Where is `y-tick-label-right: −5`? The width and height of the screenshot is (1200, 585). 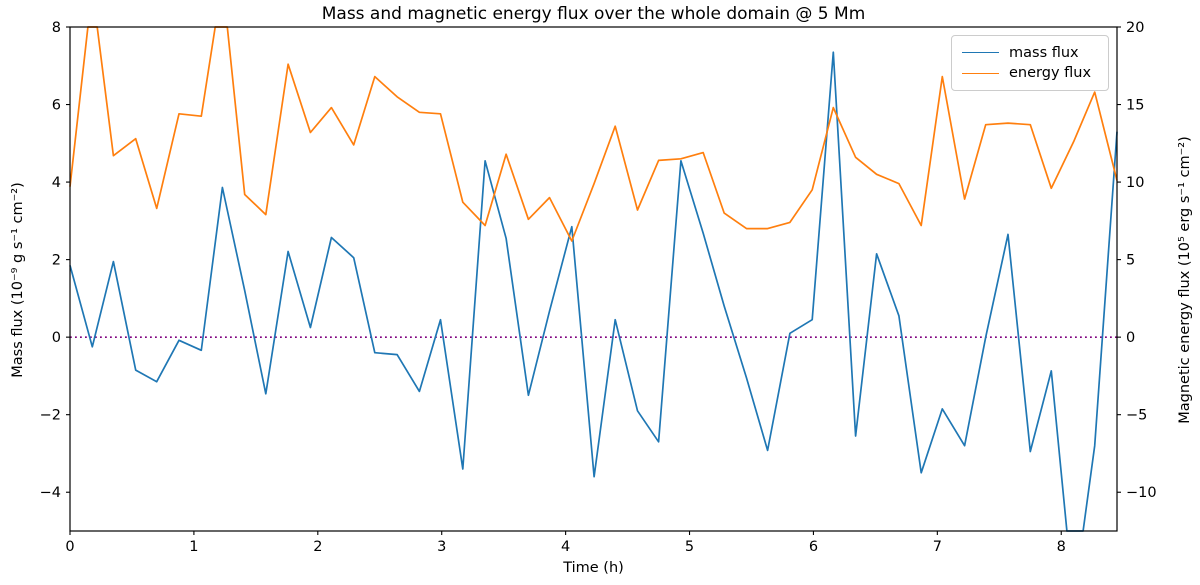 y-tick-label-right: −5 is located at coordinates (1136, 416).